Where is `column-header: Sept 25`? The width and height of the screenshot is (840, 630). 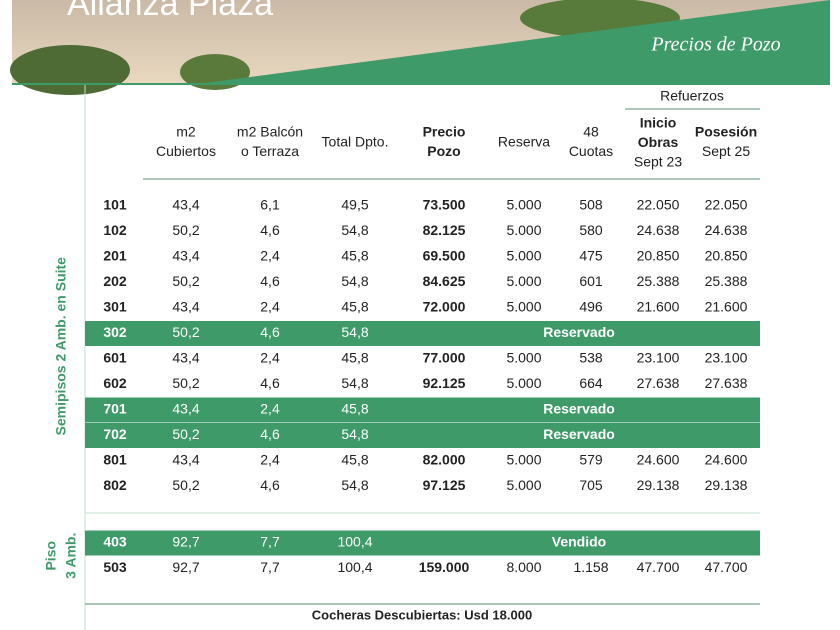 column-header: Sept 25 is located at coordinates (726, 151).